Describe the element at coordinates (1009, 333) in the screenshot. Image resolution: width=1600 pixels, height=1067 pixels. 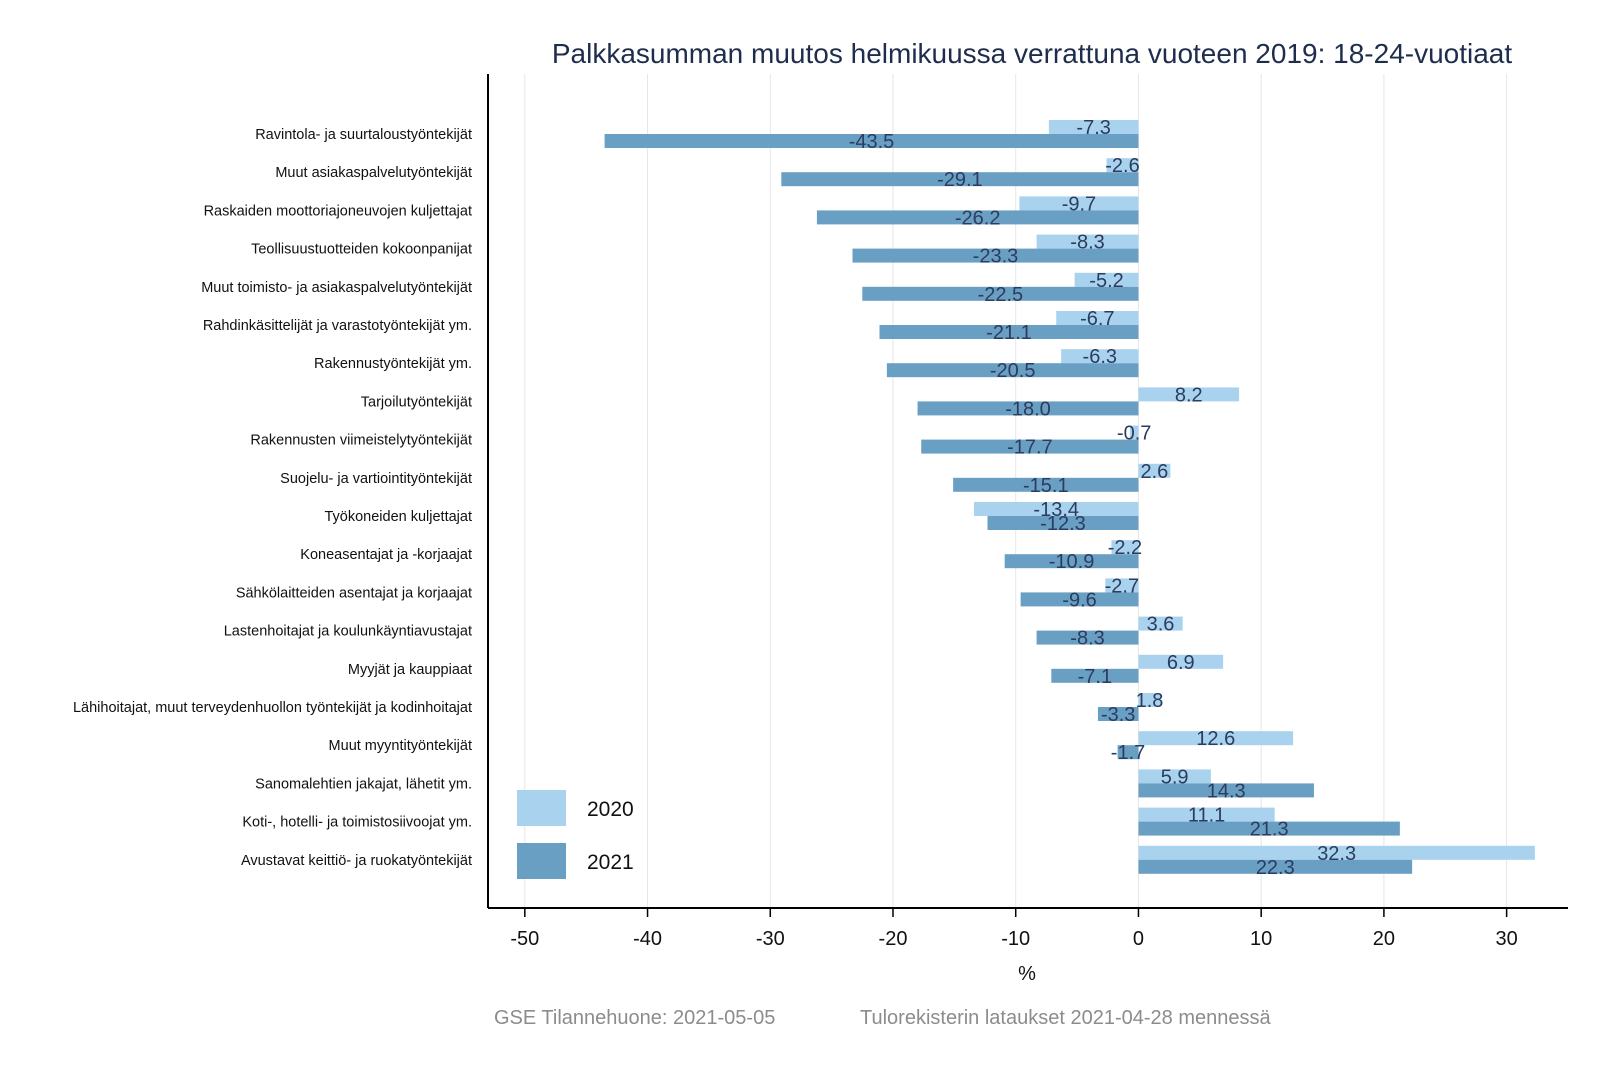
I see `data-label-2021: -21.1` at that location.